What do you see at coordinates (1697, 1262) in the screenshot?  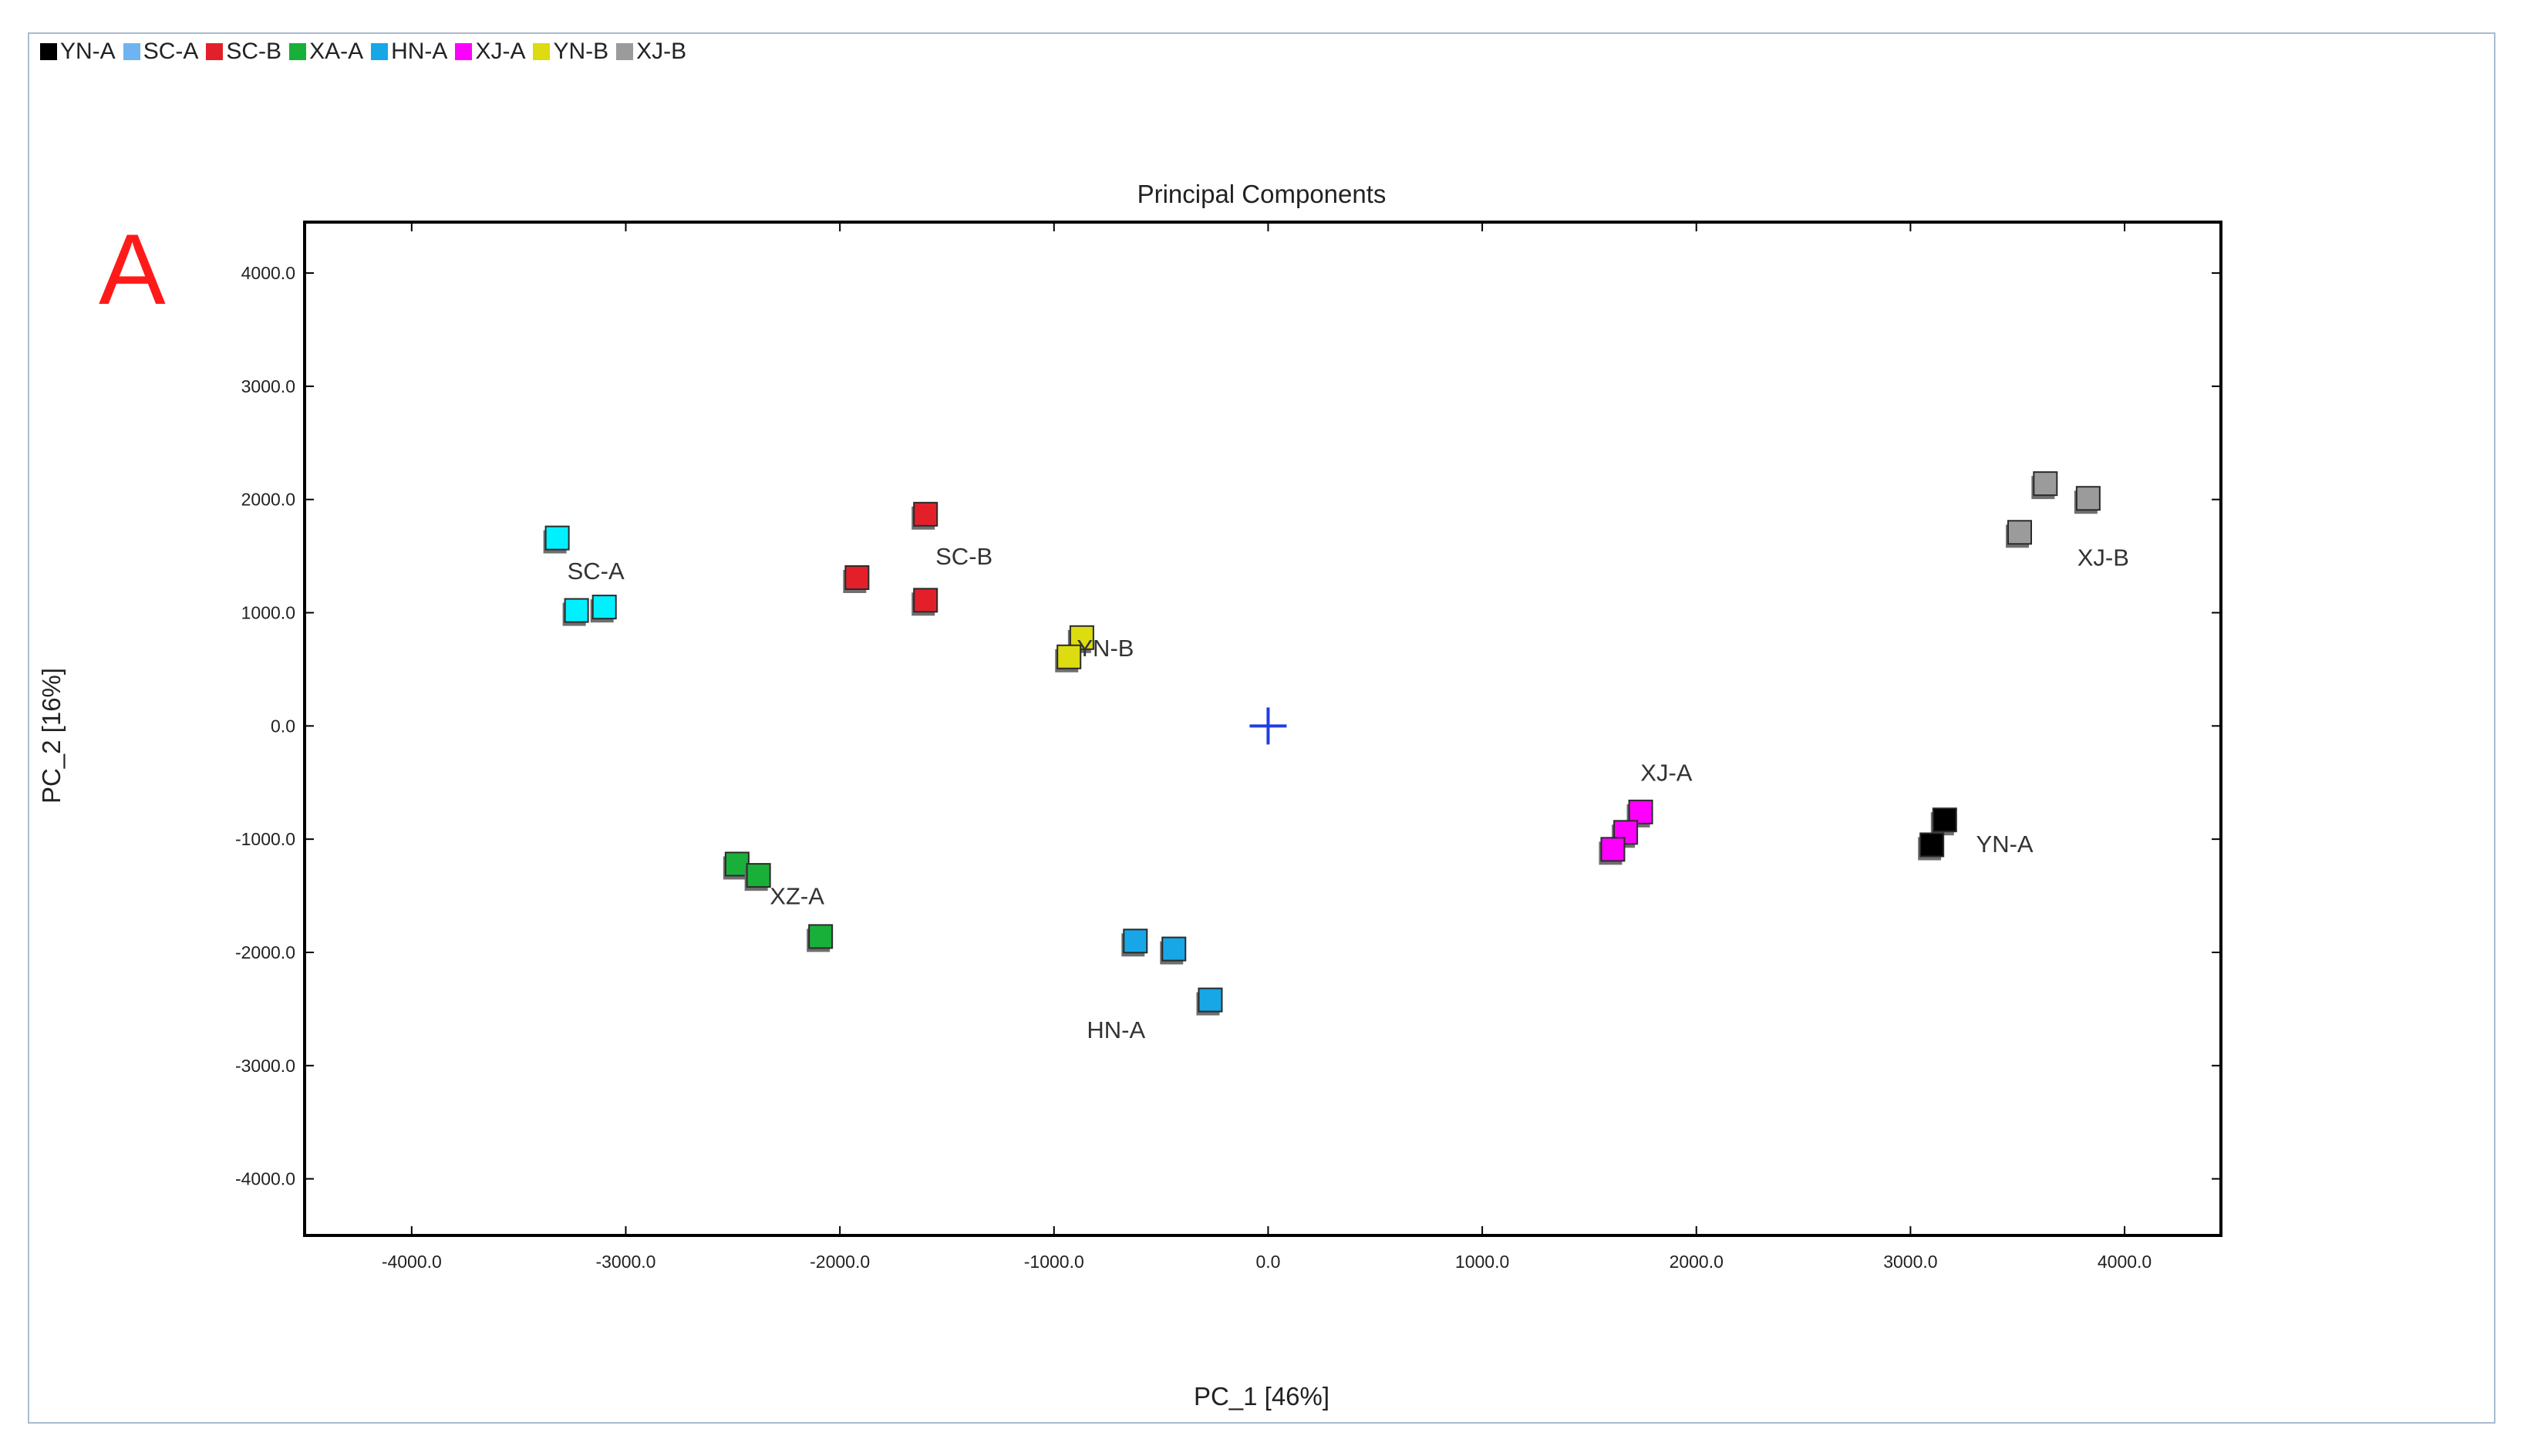 I see `x-tick-label: 2000.0` at bounding box center [1697, 1262].